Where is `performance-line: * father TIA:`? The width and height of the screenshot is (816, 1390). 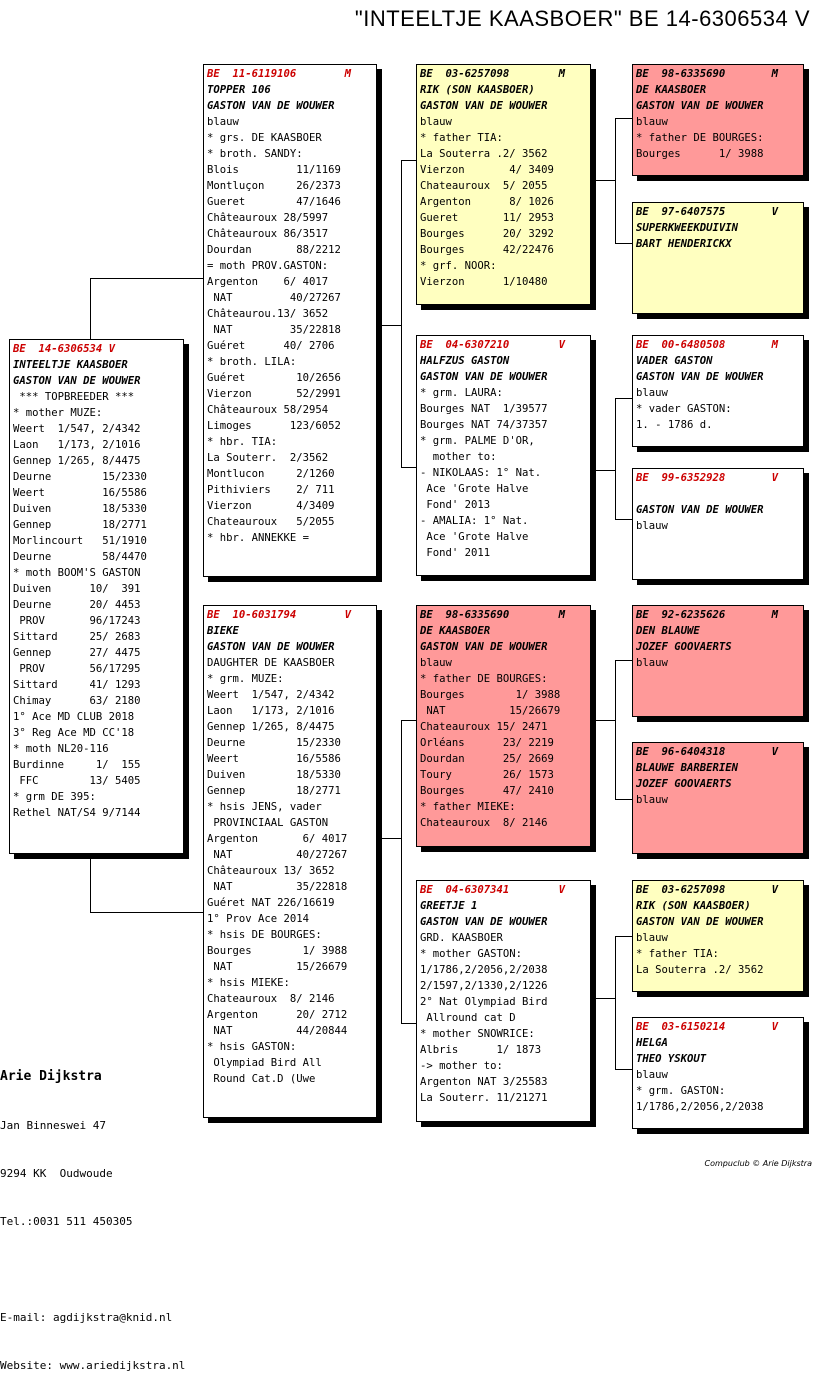 performance-line: * father TIA: is located at coordinates (677, 954).